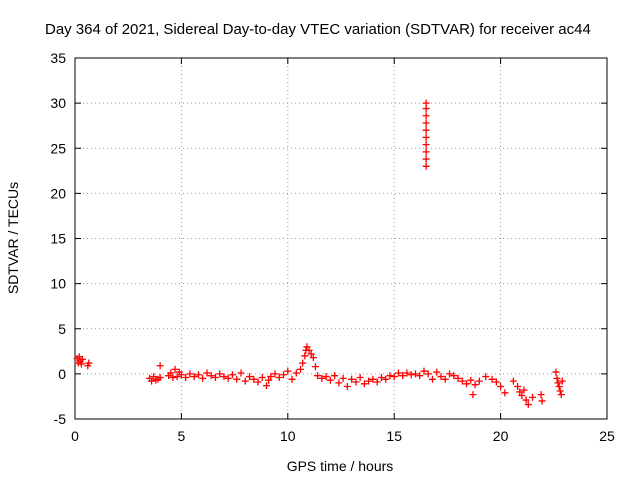  What do you see at coordinates (58, 148) in the screenshot?
I see `y-tick-label: 25` at bounding box center [58, 148].